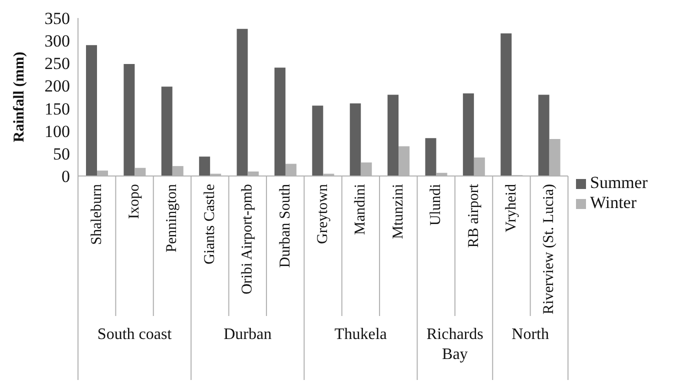 This screenshot has width=675, height=390. What do you see at coordinates (134, 201) in the screenshot?
I see `x-tick-label: Ixopo` at bounding box center [134, 201].